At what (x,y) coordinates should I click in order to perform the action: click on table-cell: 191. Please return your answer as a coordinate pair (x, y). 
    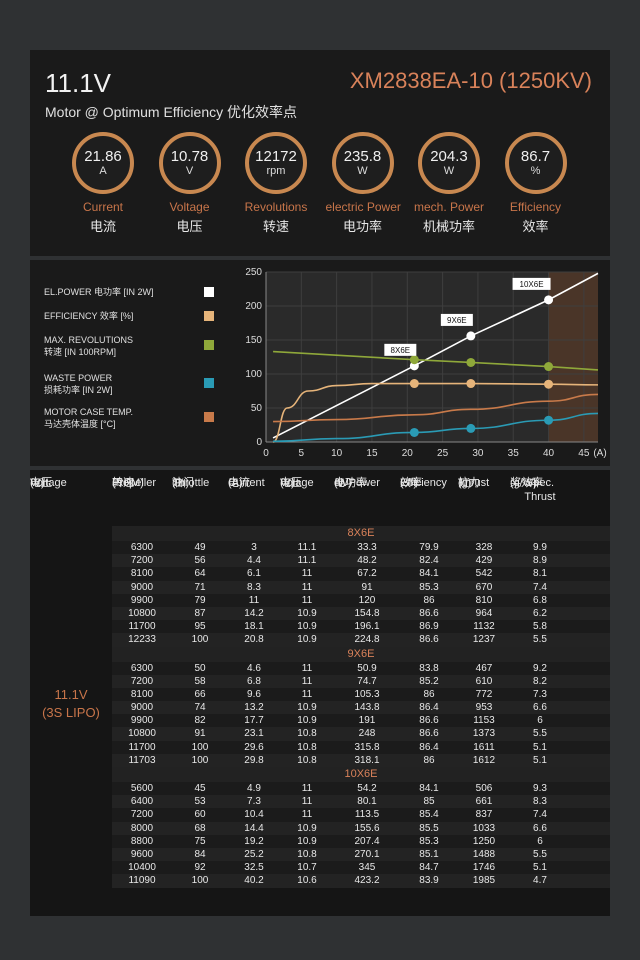
    Looking at the image, I should click on (367, 721).